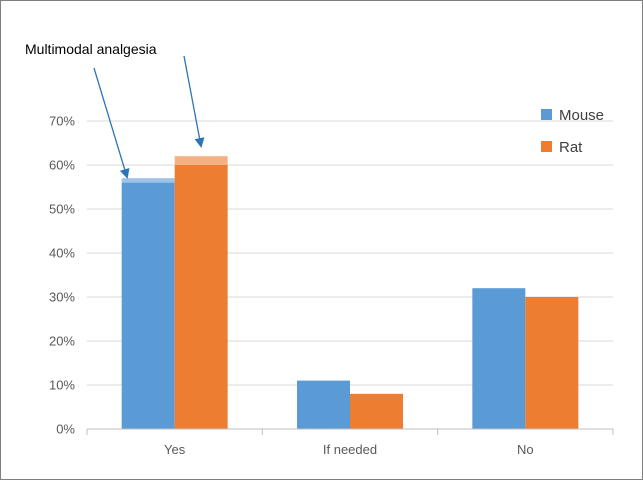  What do you see at coordinates (201, 297) in the screenshot?
I see `bar-rat-yes` at bounding box center [201, 297].